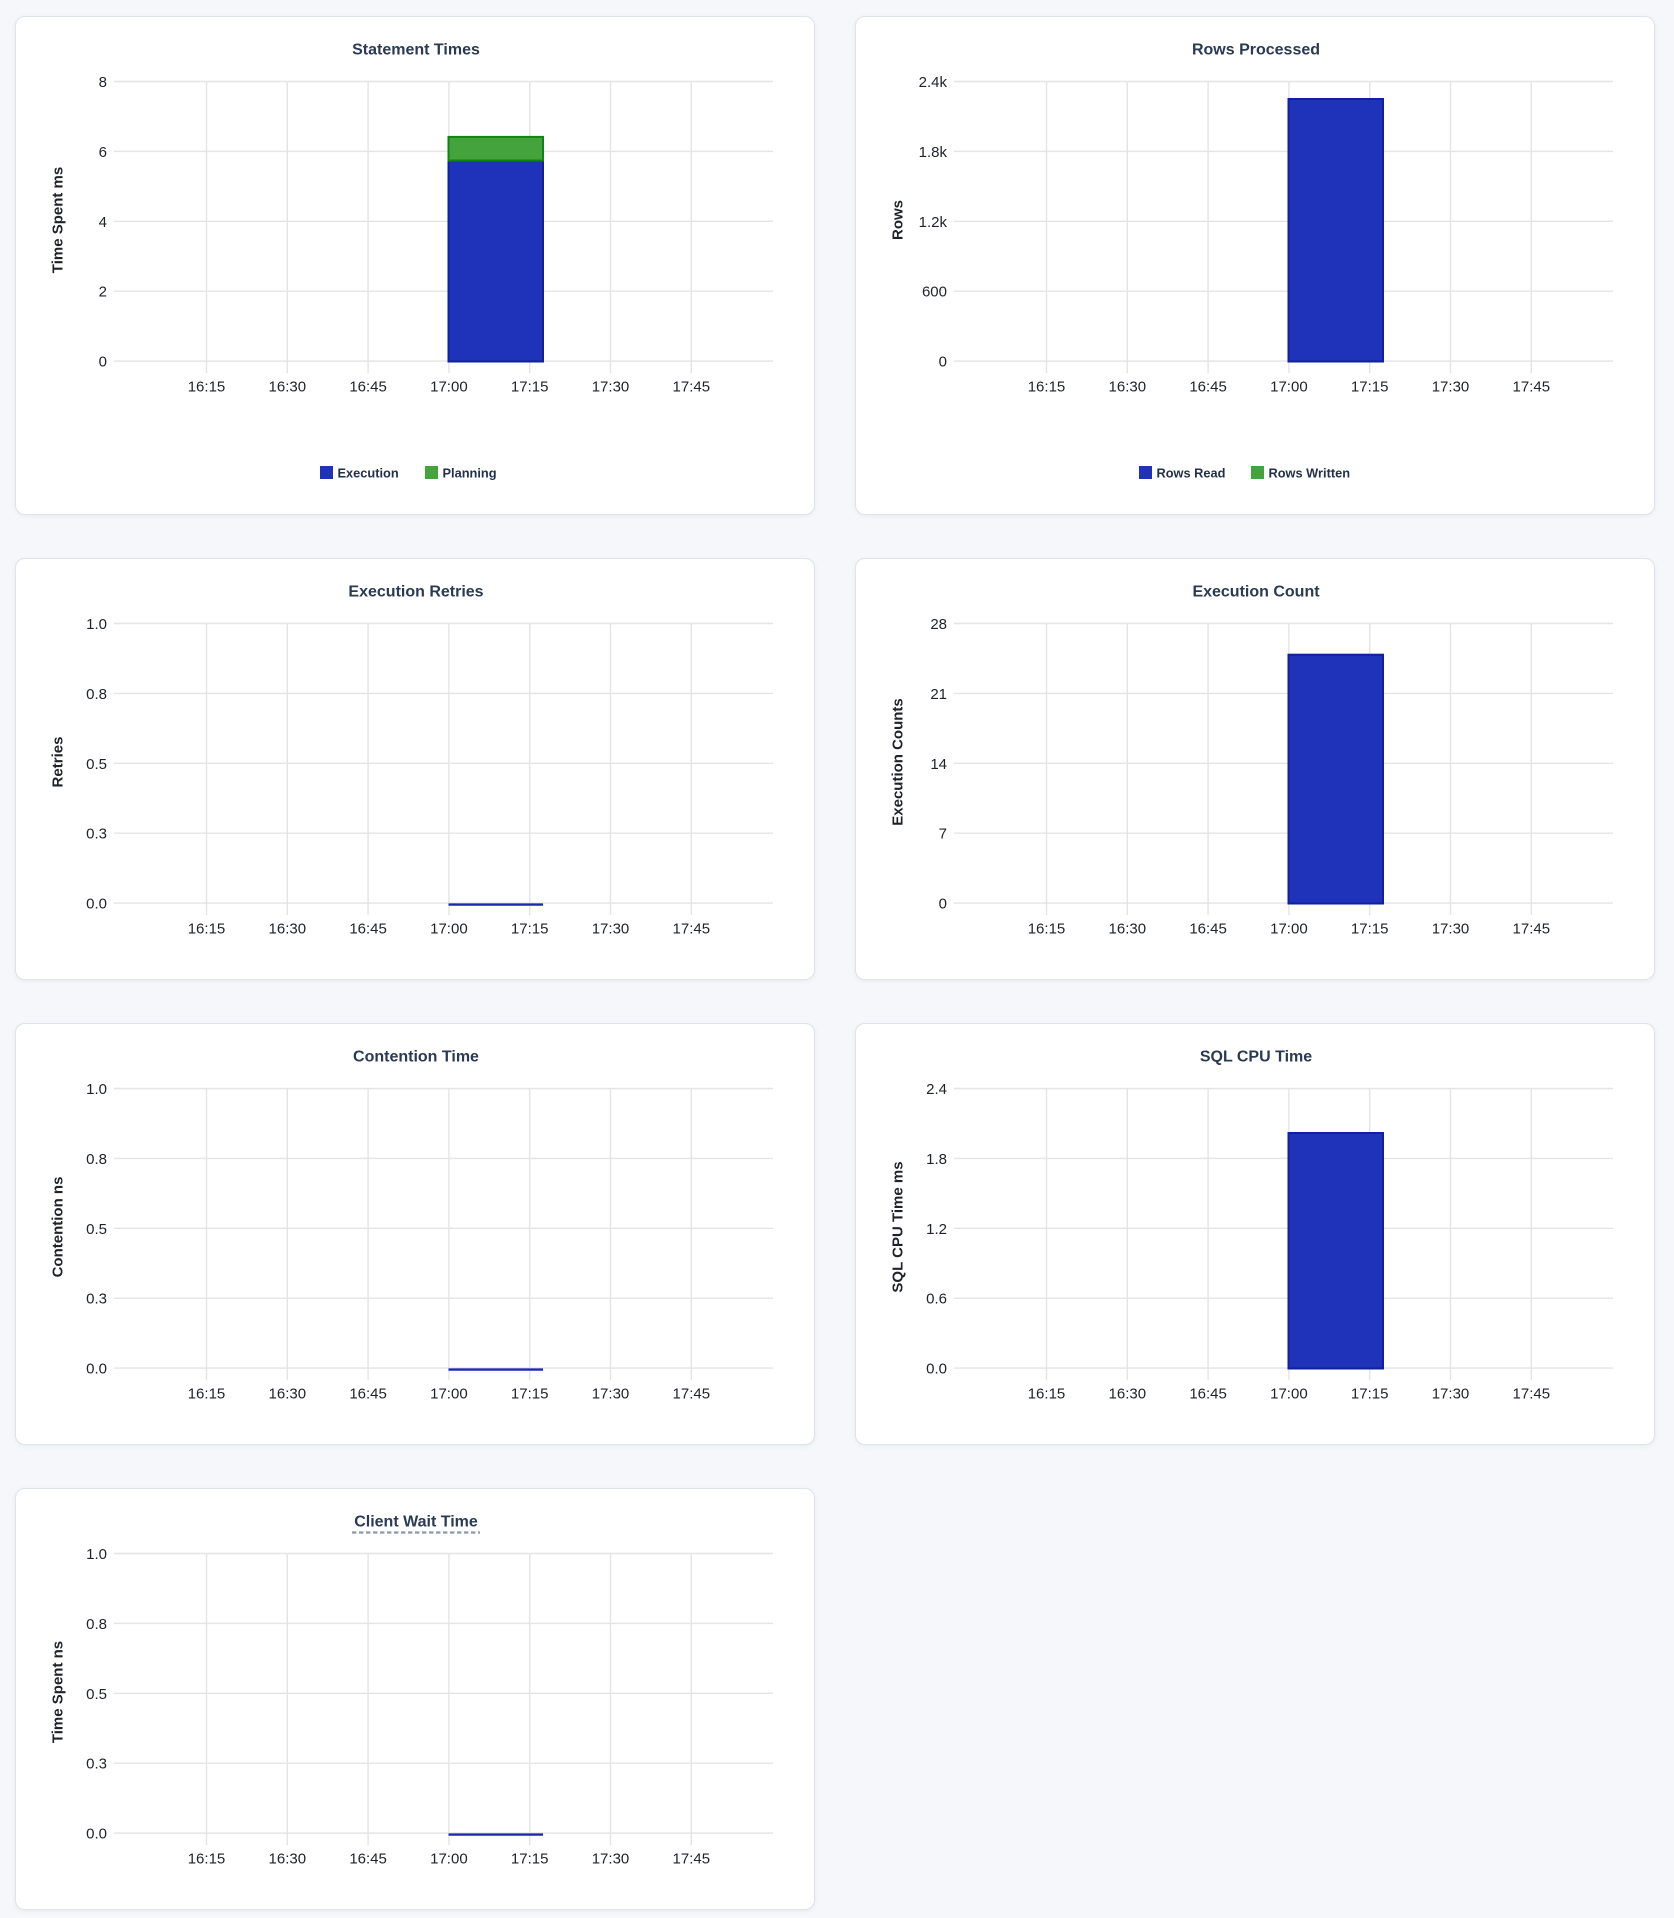 The height and width of the screenshot is (1918, 1674). I want to click on svg-text: Execution, so click(368, 473).